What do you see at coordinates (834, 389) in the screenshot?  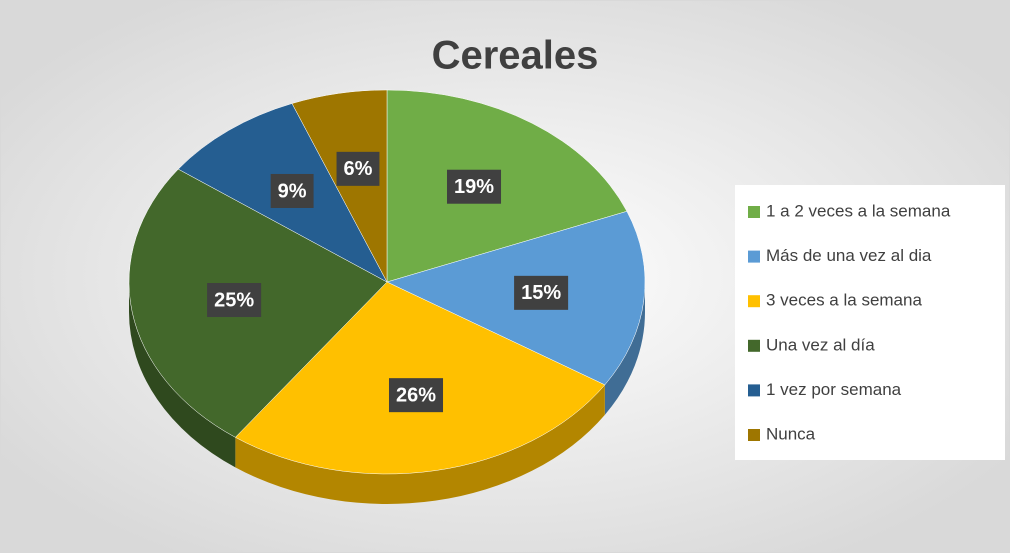 I see `legend-label: 1 vez por semana` at bounding box center [834, 389].